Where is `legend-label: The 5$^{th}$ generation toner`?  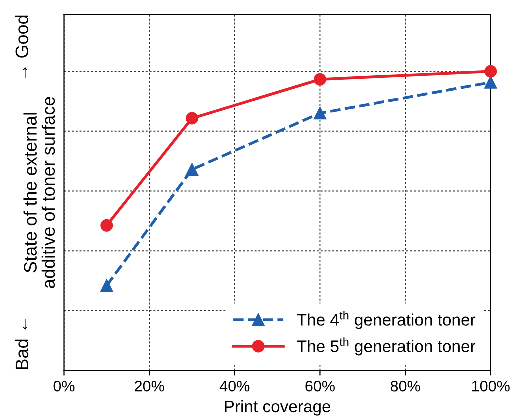 legend-label: The 5$^{th}$ generation toner is located at coordinates (386, 347).